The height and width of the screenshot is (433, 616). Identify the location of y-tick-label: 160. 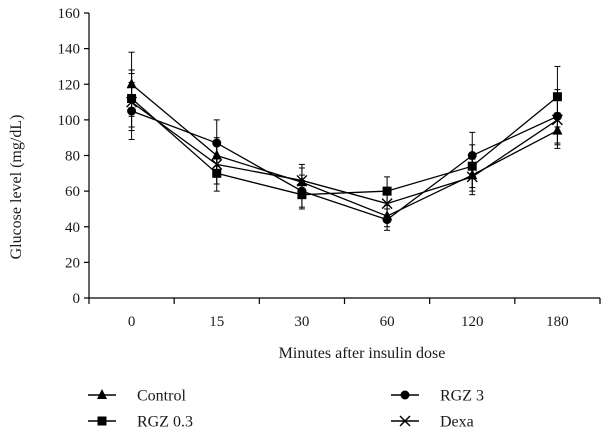
(69, 14).